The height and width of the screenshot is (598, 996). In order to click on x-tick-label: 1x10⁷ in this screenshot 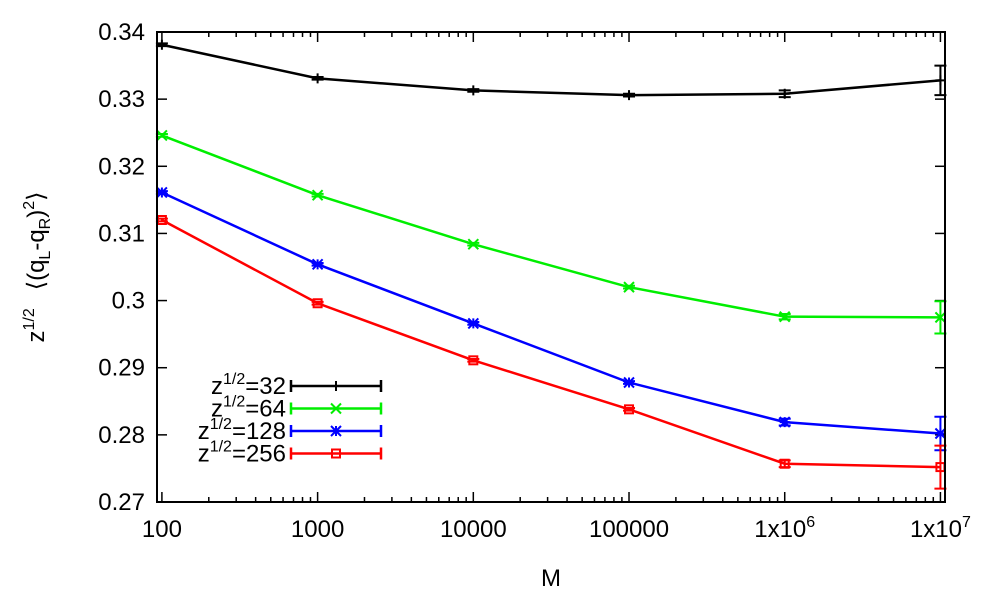, I will do `click(940, 528)`.